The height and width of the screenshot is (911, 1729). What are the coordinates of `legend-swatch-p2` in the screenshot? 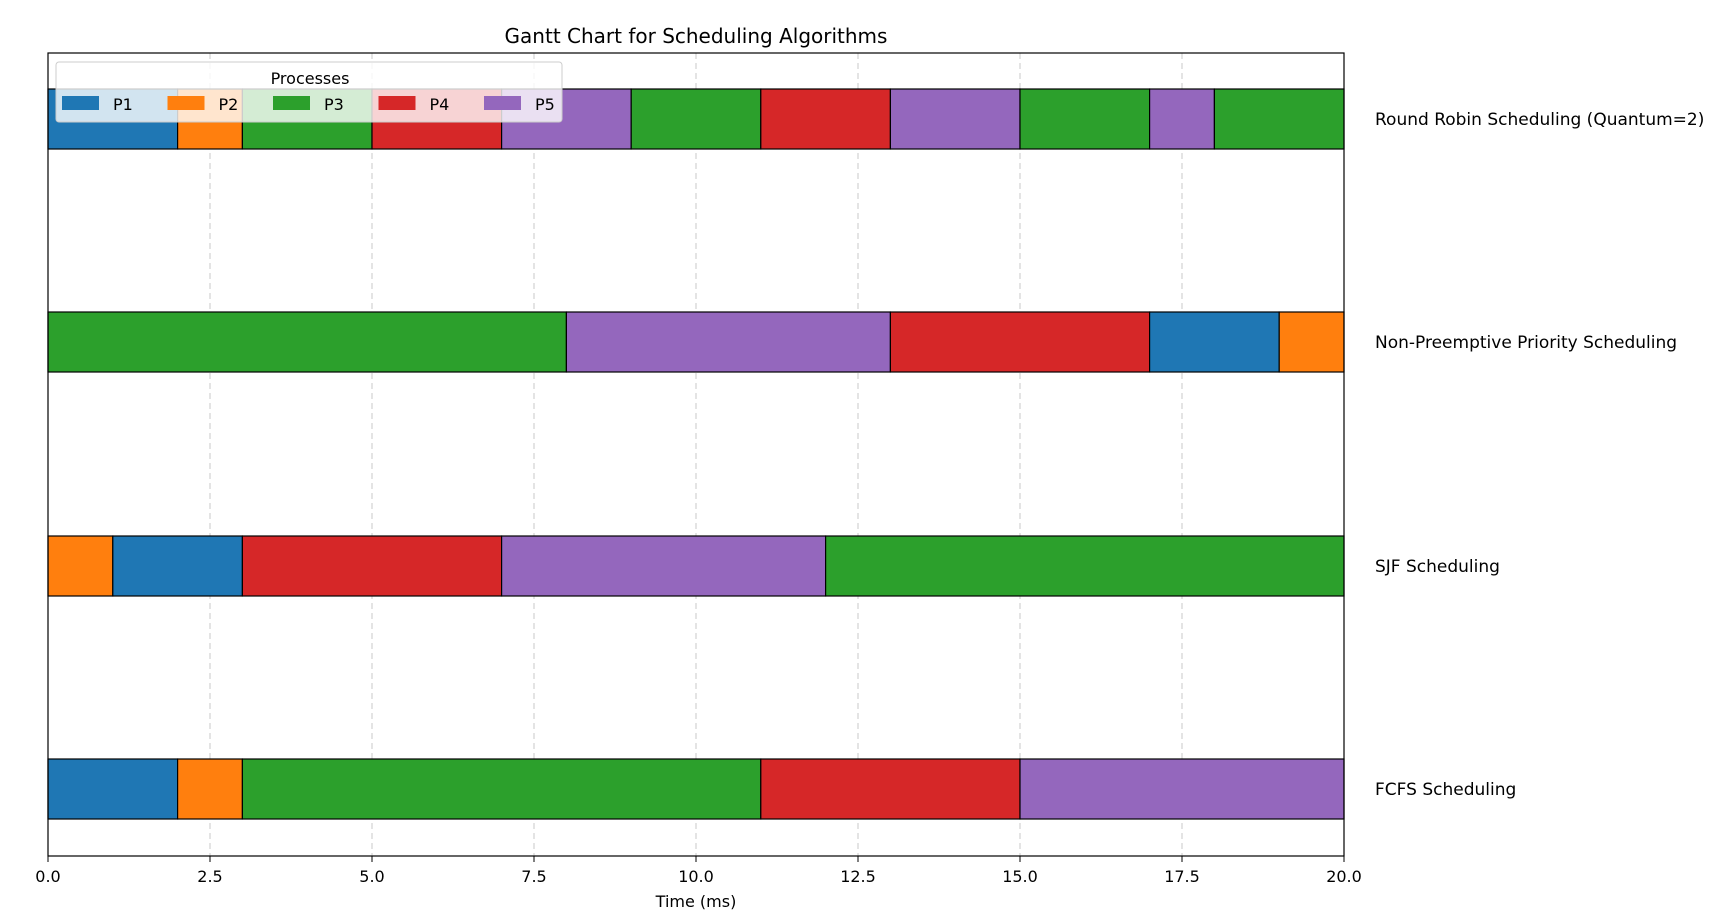 It's located at (186, 103).